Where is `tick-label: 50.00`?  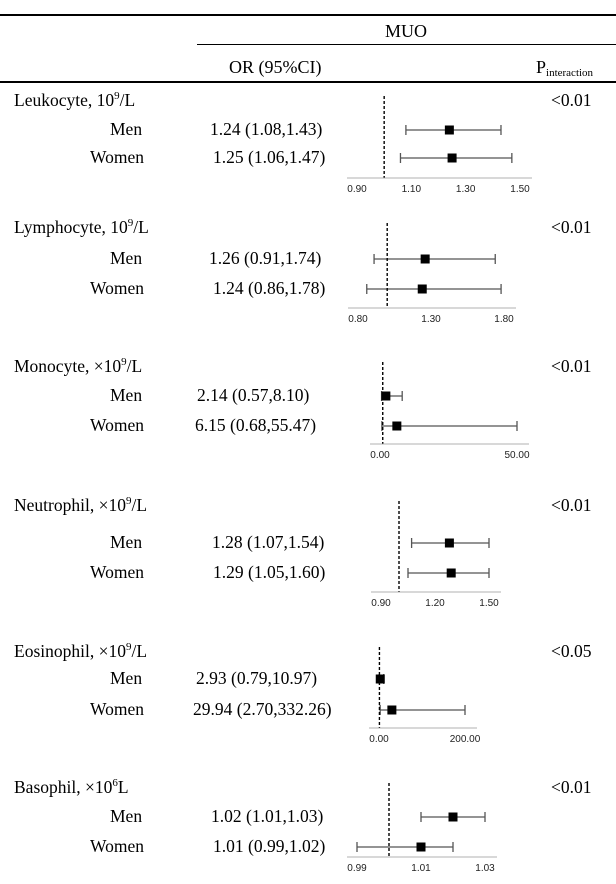
tick-label: 50.00 is located at coordinates (516, 455).